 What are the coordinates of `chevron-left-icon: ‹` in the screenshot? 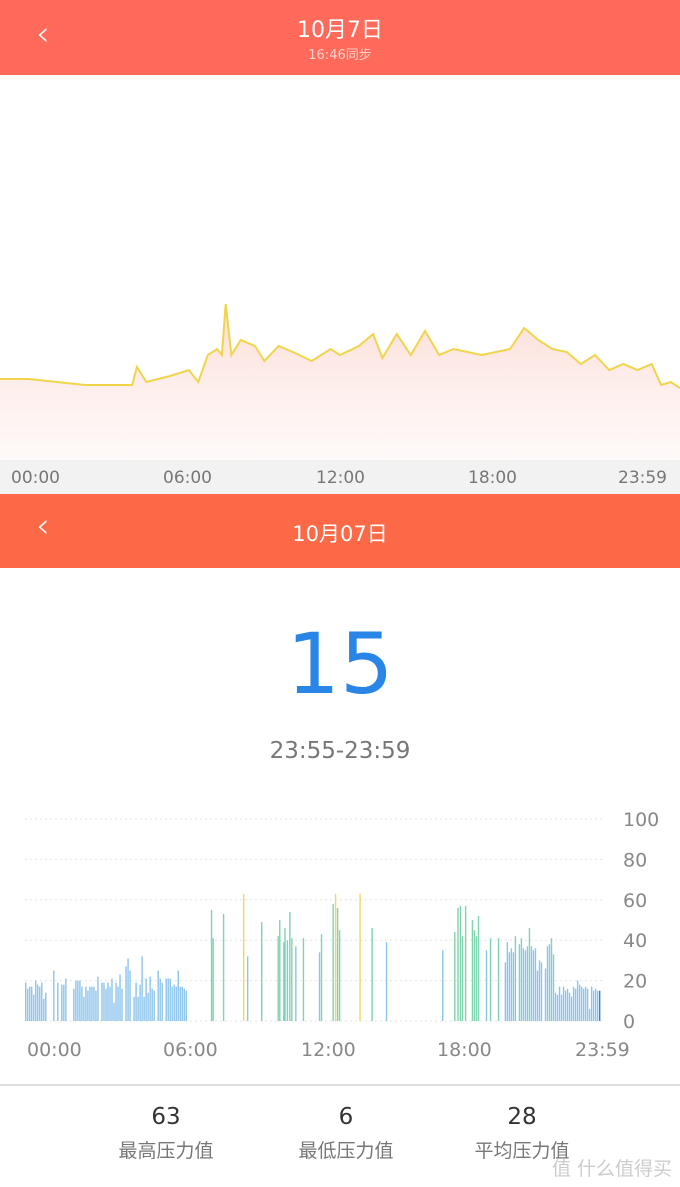 It's located at (43, 526).